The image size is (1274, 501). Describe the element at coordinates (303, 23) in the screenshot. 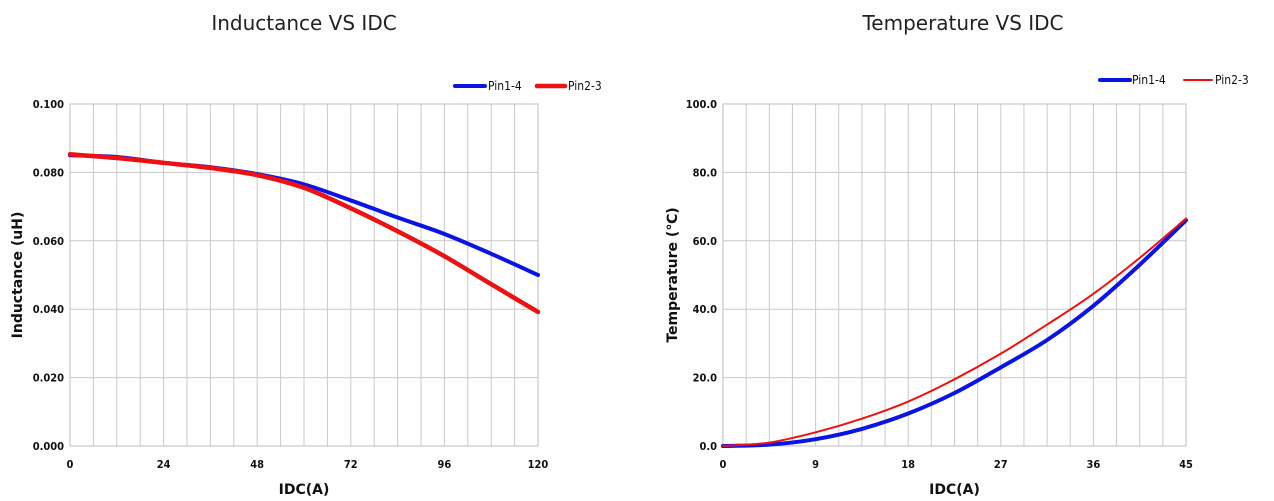

I see `inductance-chart-title: Inductance VS IDC` at that location.